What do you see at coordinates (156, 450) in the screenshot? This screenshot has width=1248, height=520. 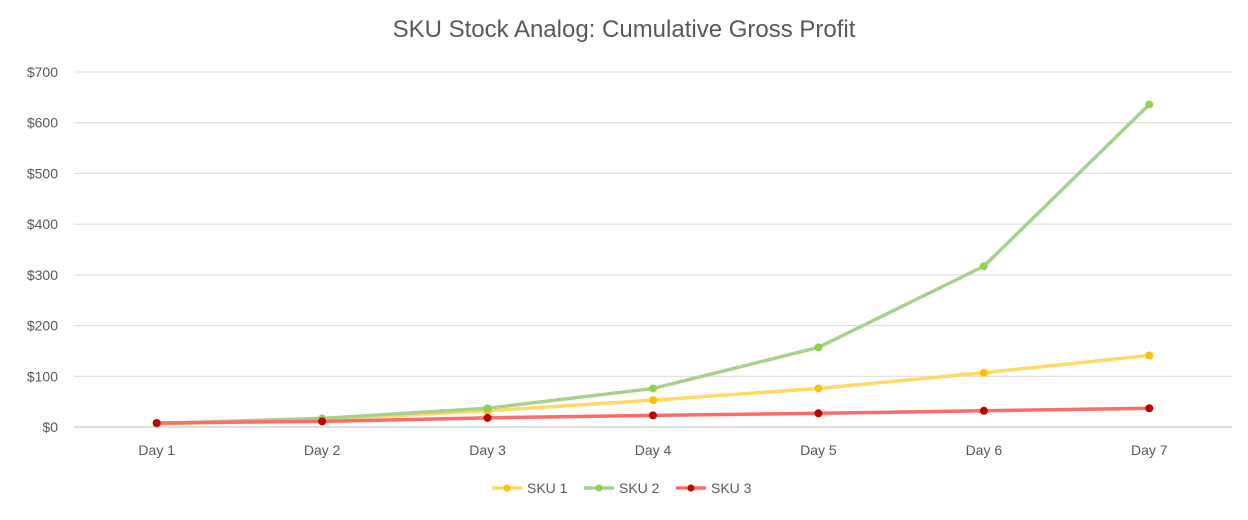 I see `x-tick-label: Day 1` at bounding box center [156, 450].